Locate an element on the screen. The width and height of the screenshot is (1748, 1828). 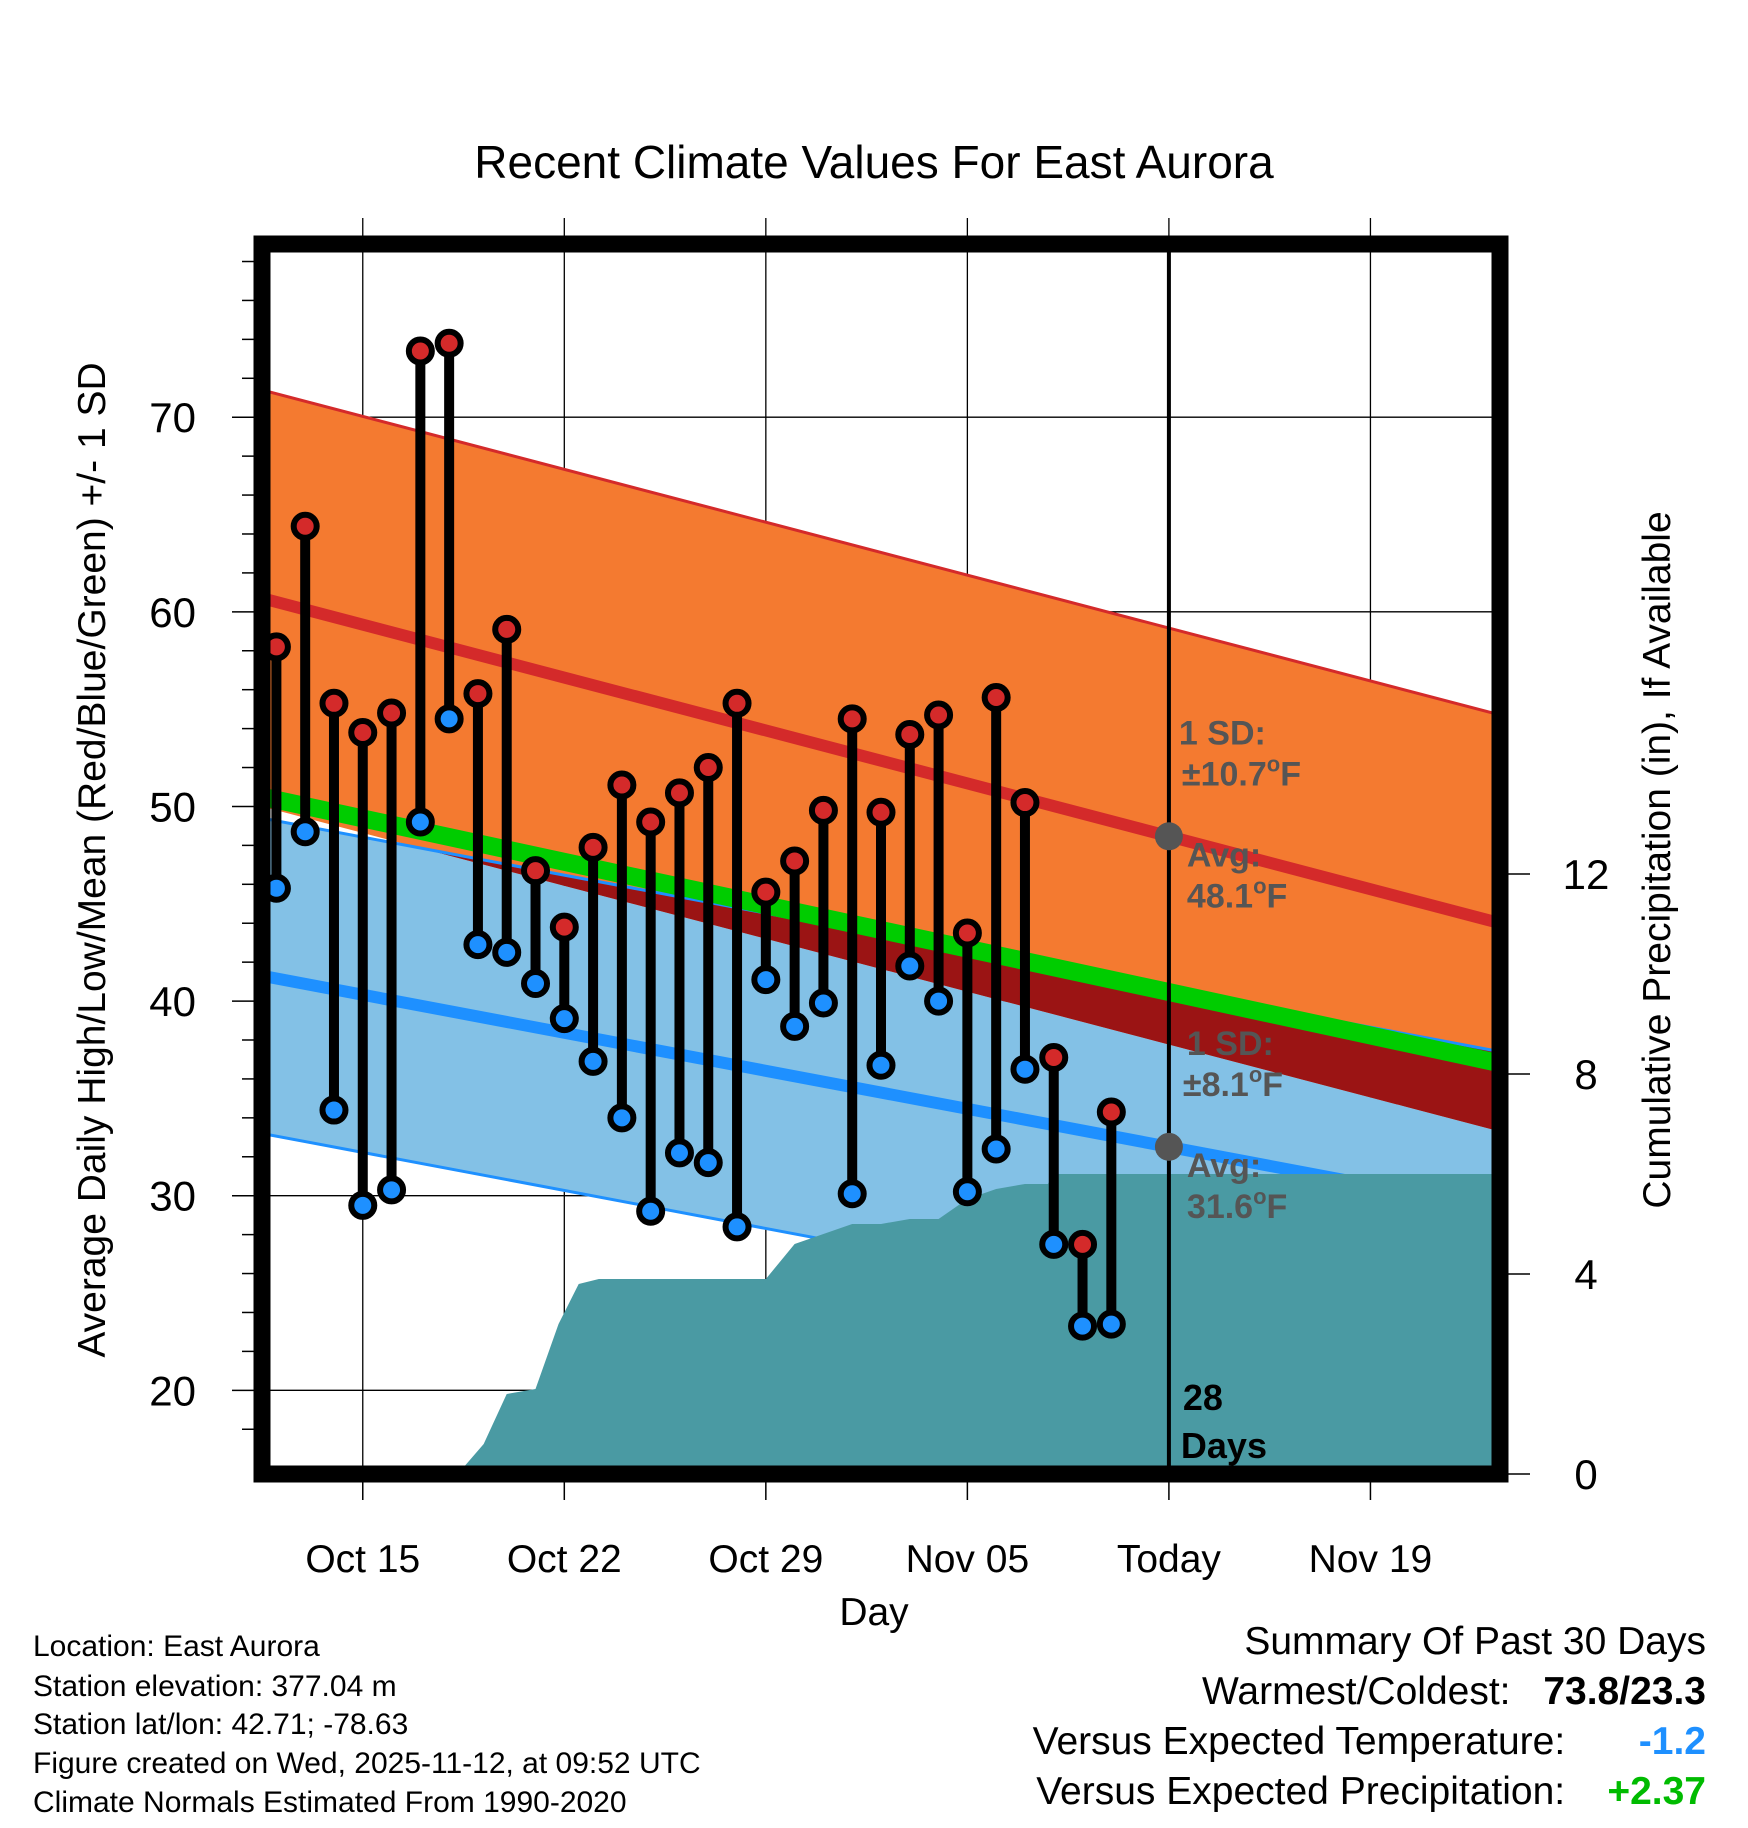
y2-tick-label: 4 is located at coordinates (1585, 1274).